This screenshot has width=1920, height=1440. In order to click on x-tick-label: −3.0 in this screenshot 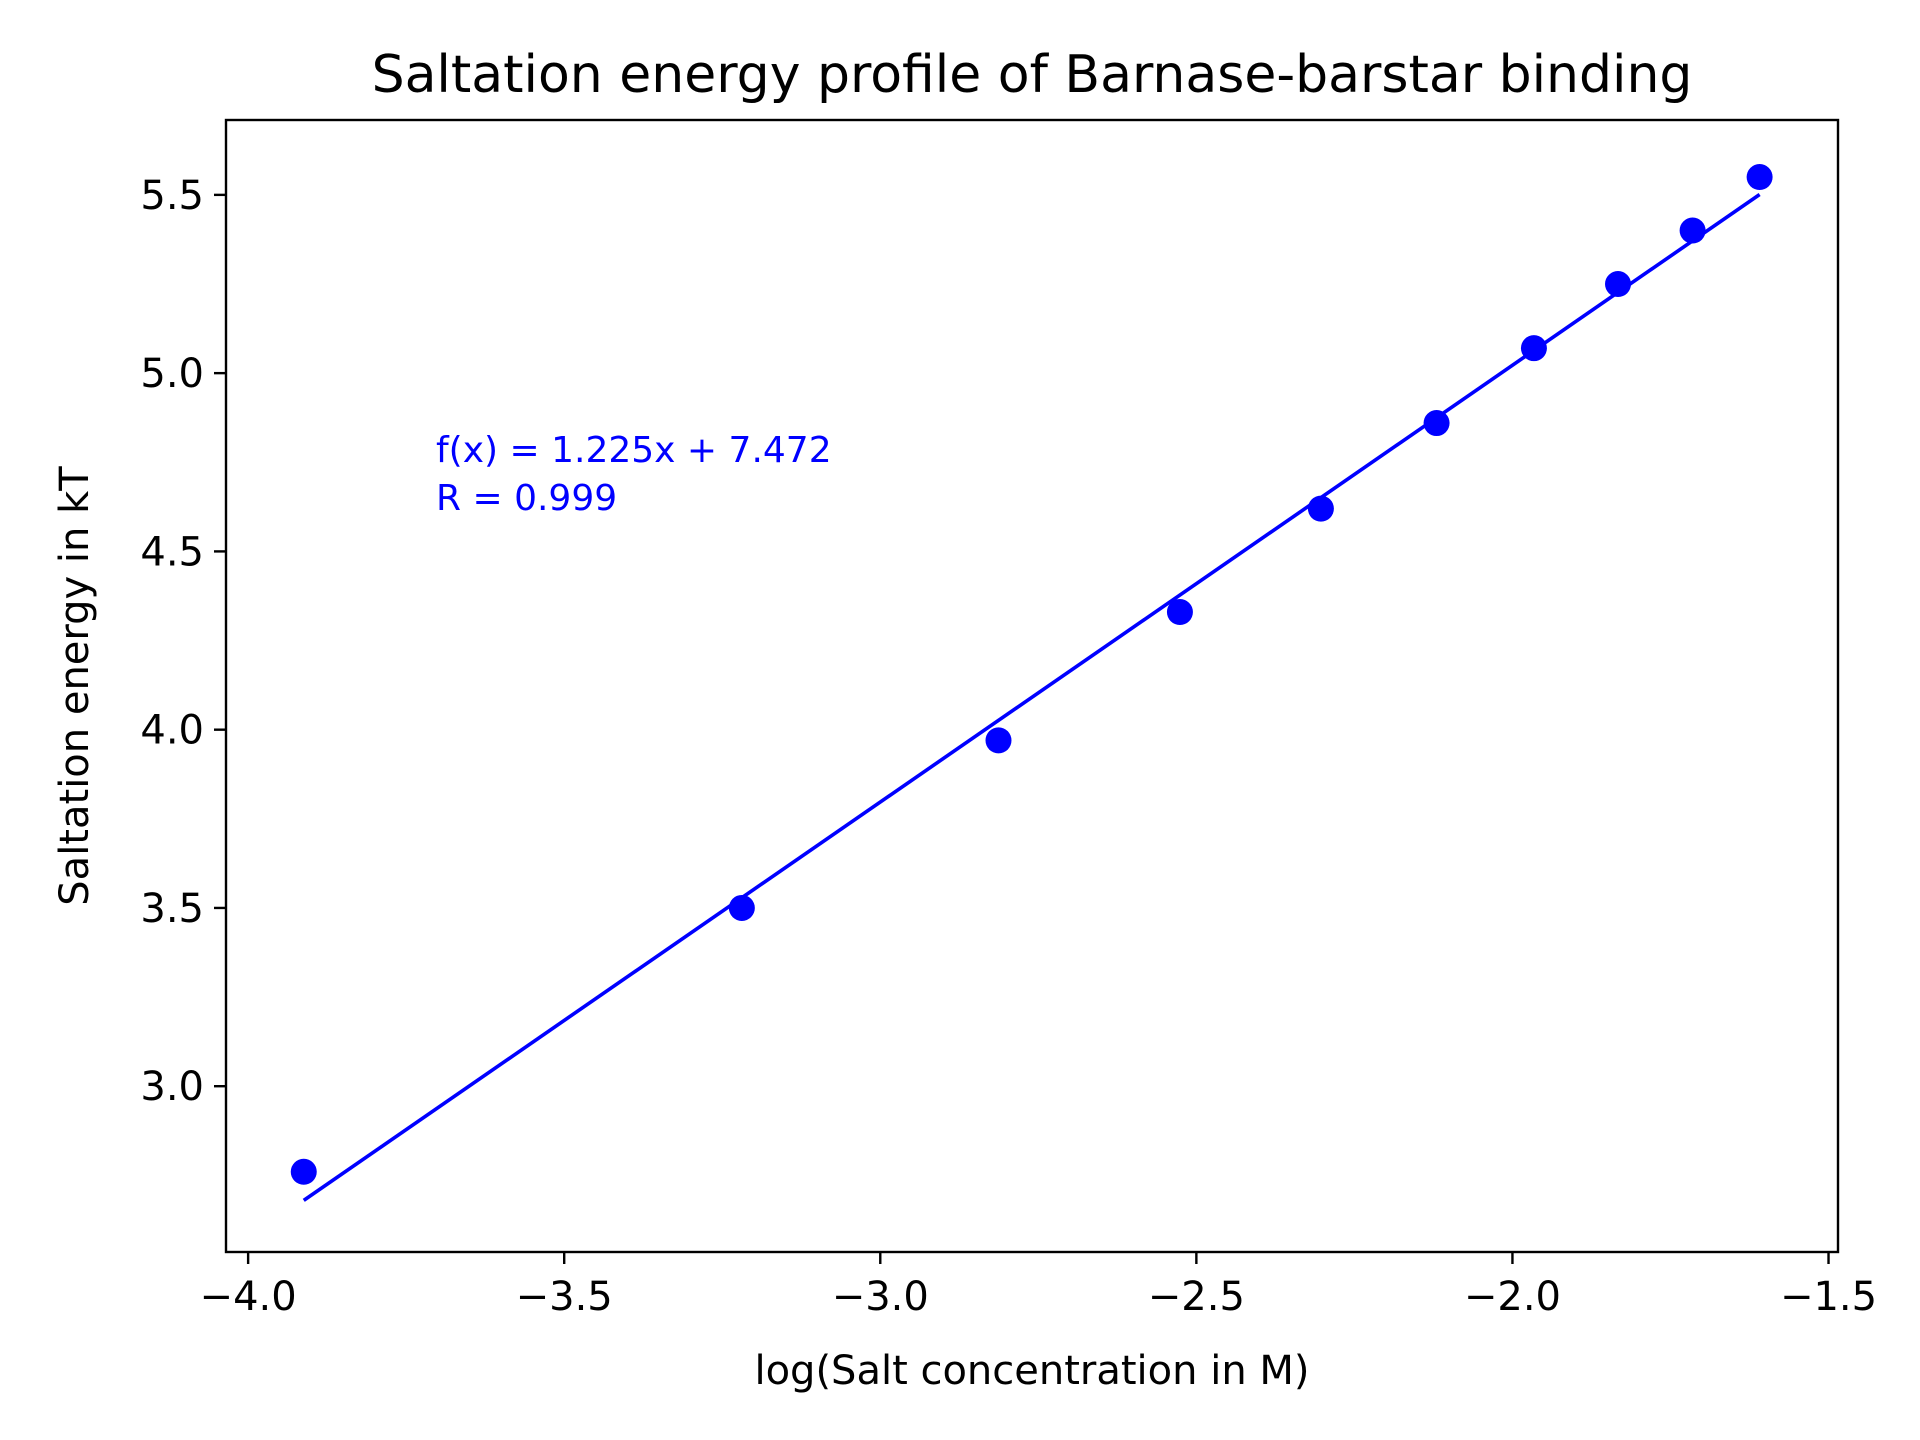, I will do `click(880, 1297)`.